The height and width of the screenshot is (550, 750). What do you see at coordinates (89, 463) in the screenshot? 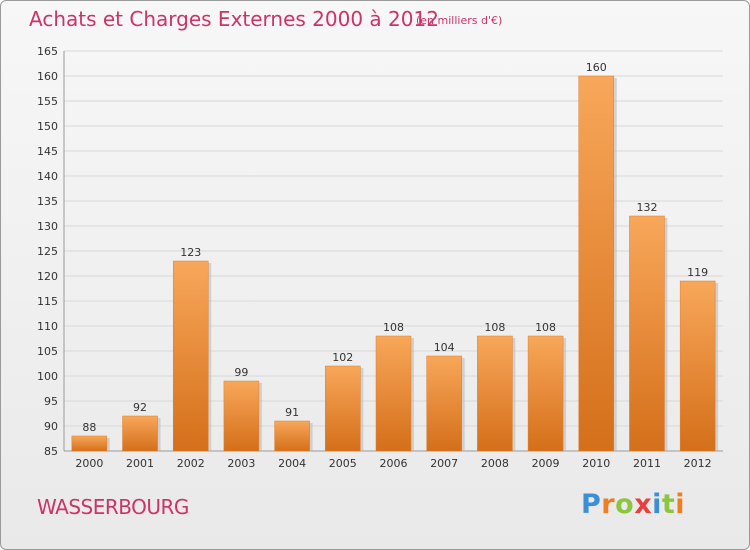
I see `x-tick-label: 2000` at bounding box center [89, 463].